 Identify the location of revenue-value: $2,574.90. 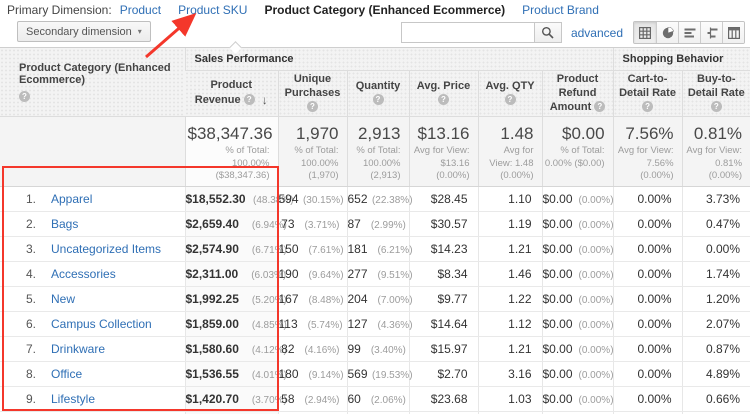
(212, 249).